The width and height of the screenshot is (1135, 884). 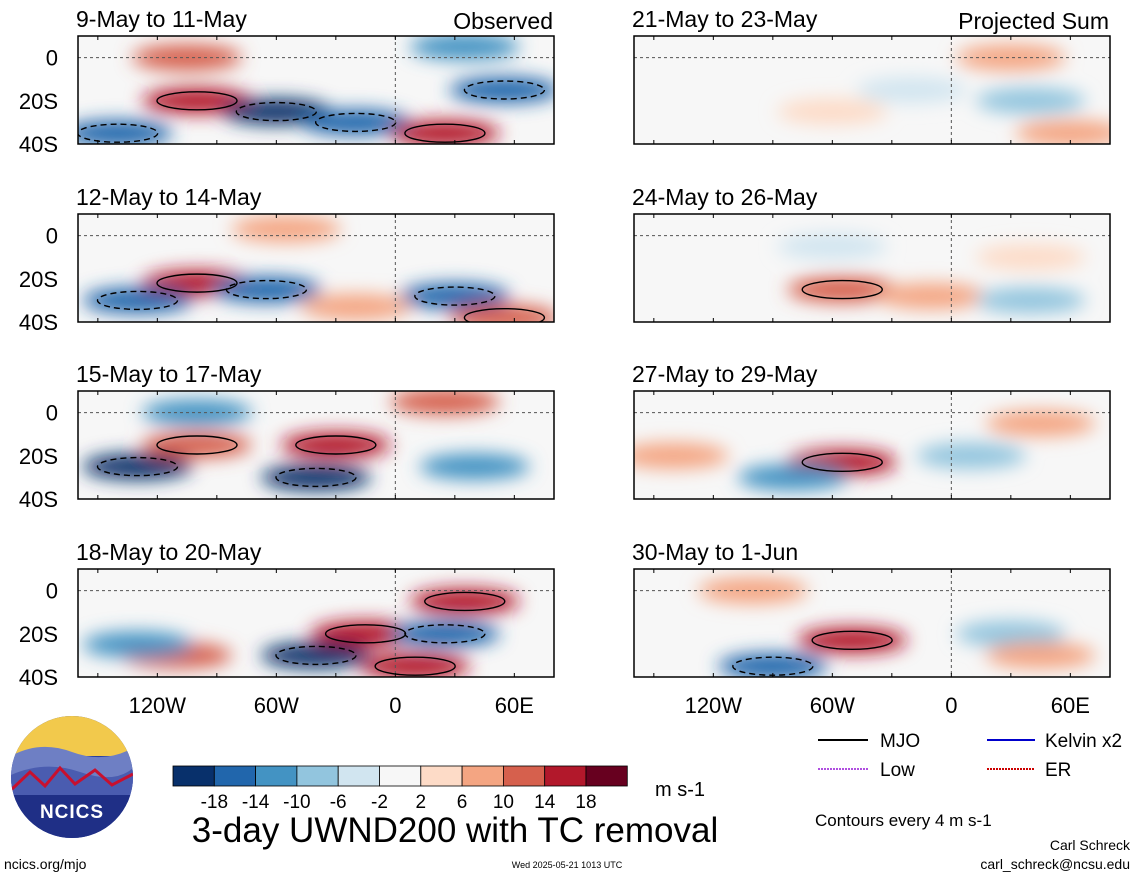 What do you see at coordinates (214, 802) in the screenshot?
I see `colorbar-tick-label: -18` at bounding box center [214, 802].